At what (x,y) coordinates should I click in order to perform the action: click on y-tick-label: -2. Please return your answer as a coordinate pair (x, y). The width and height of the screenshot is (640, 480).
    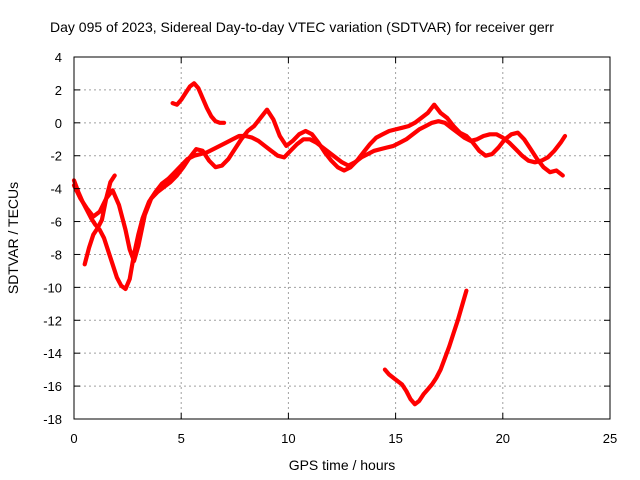
    Looking at the image, I should click on (56, 156).